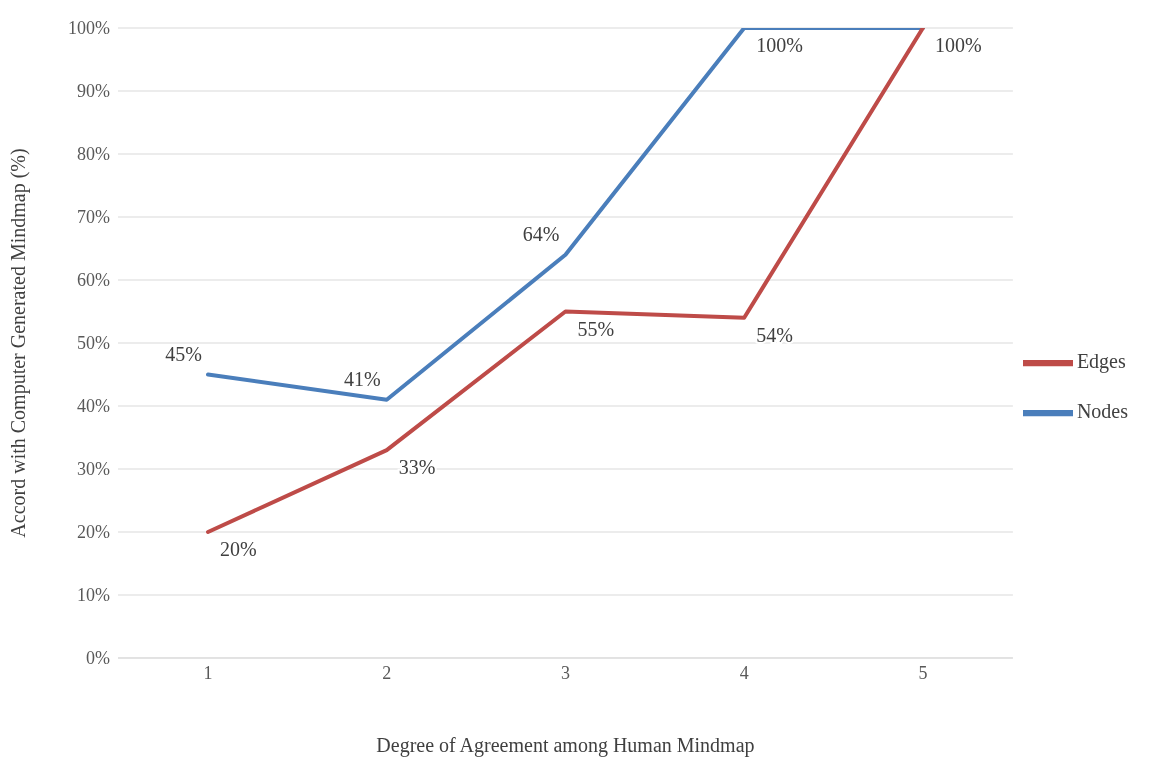  I want to click on x-tick-label: 3, so click(565, 672).